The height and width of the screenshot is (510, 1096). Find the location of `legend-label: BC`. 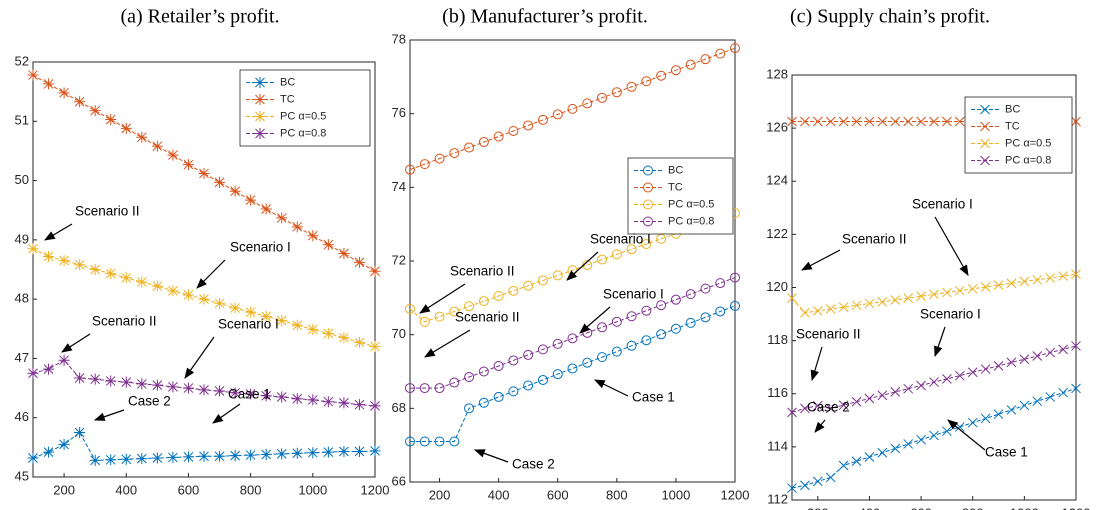

legend-label: BC is located at coordinates (287, 82).